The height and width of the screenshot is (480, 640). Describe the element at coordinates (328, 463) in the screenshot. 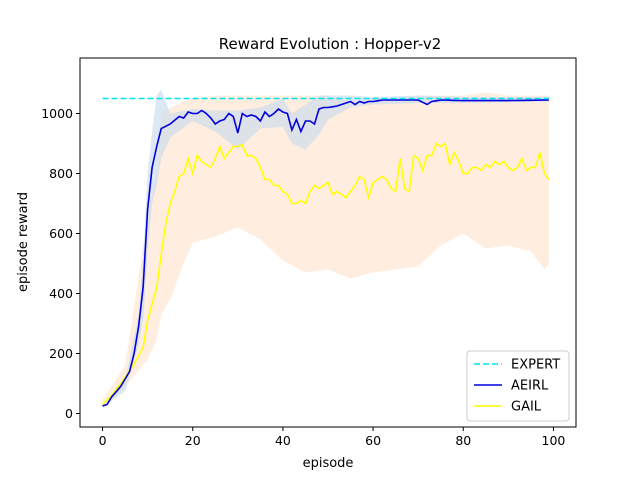

I see `x-axis-label: episode` at that location.